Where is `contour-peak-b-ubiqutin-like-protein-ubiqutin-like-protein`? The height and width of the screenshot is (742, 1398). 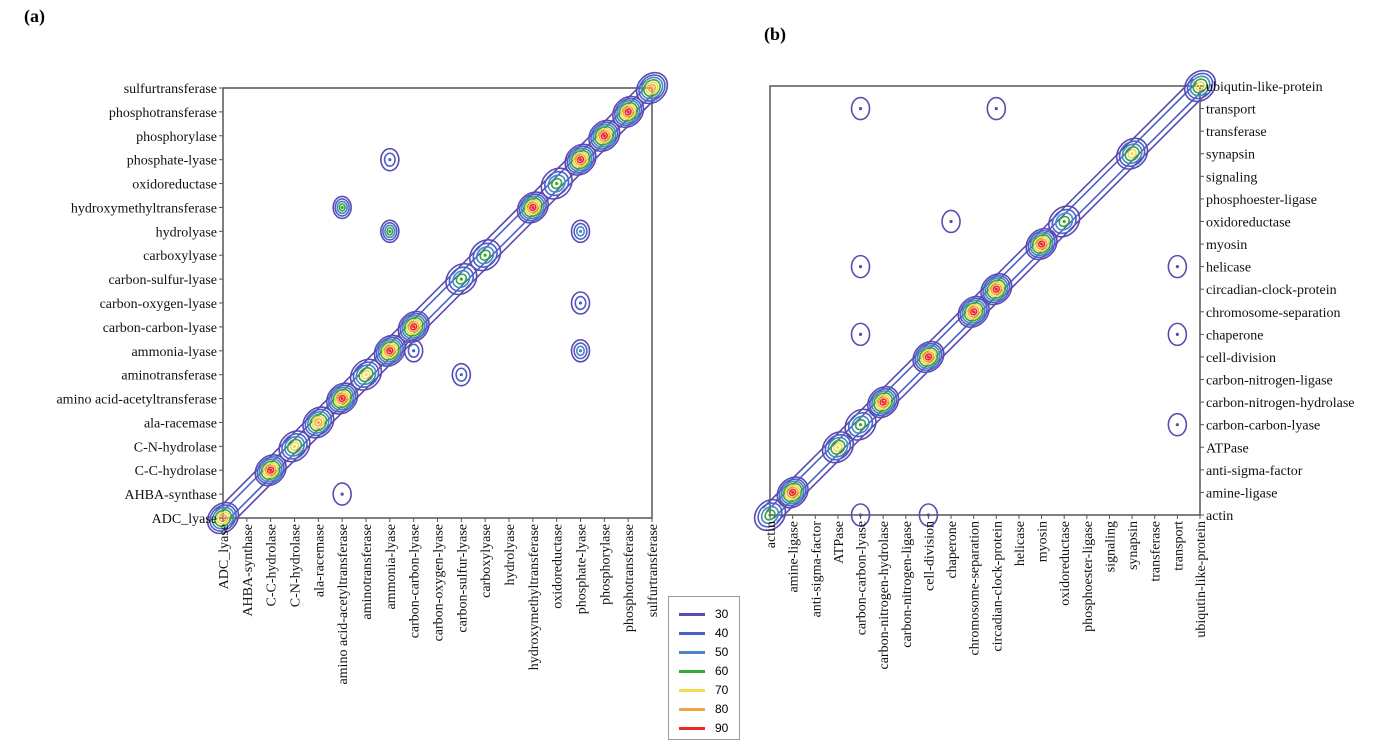
contour-peak-b-ubiqutin-like-protein-ubiqutin-like-protein is located at coordinates (1200, 86).